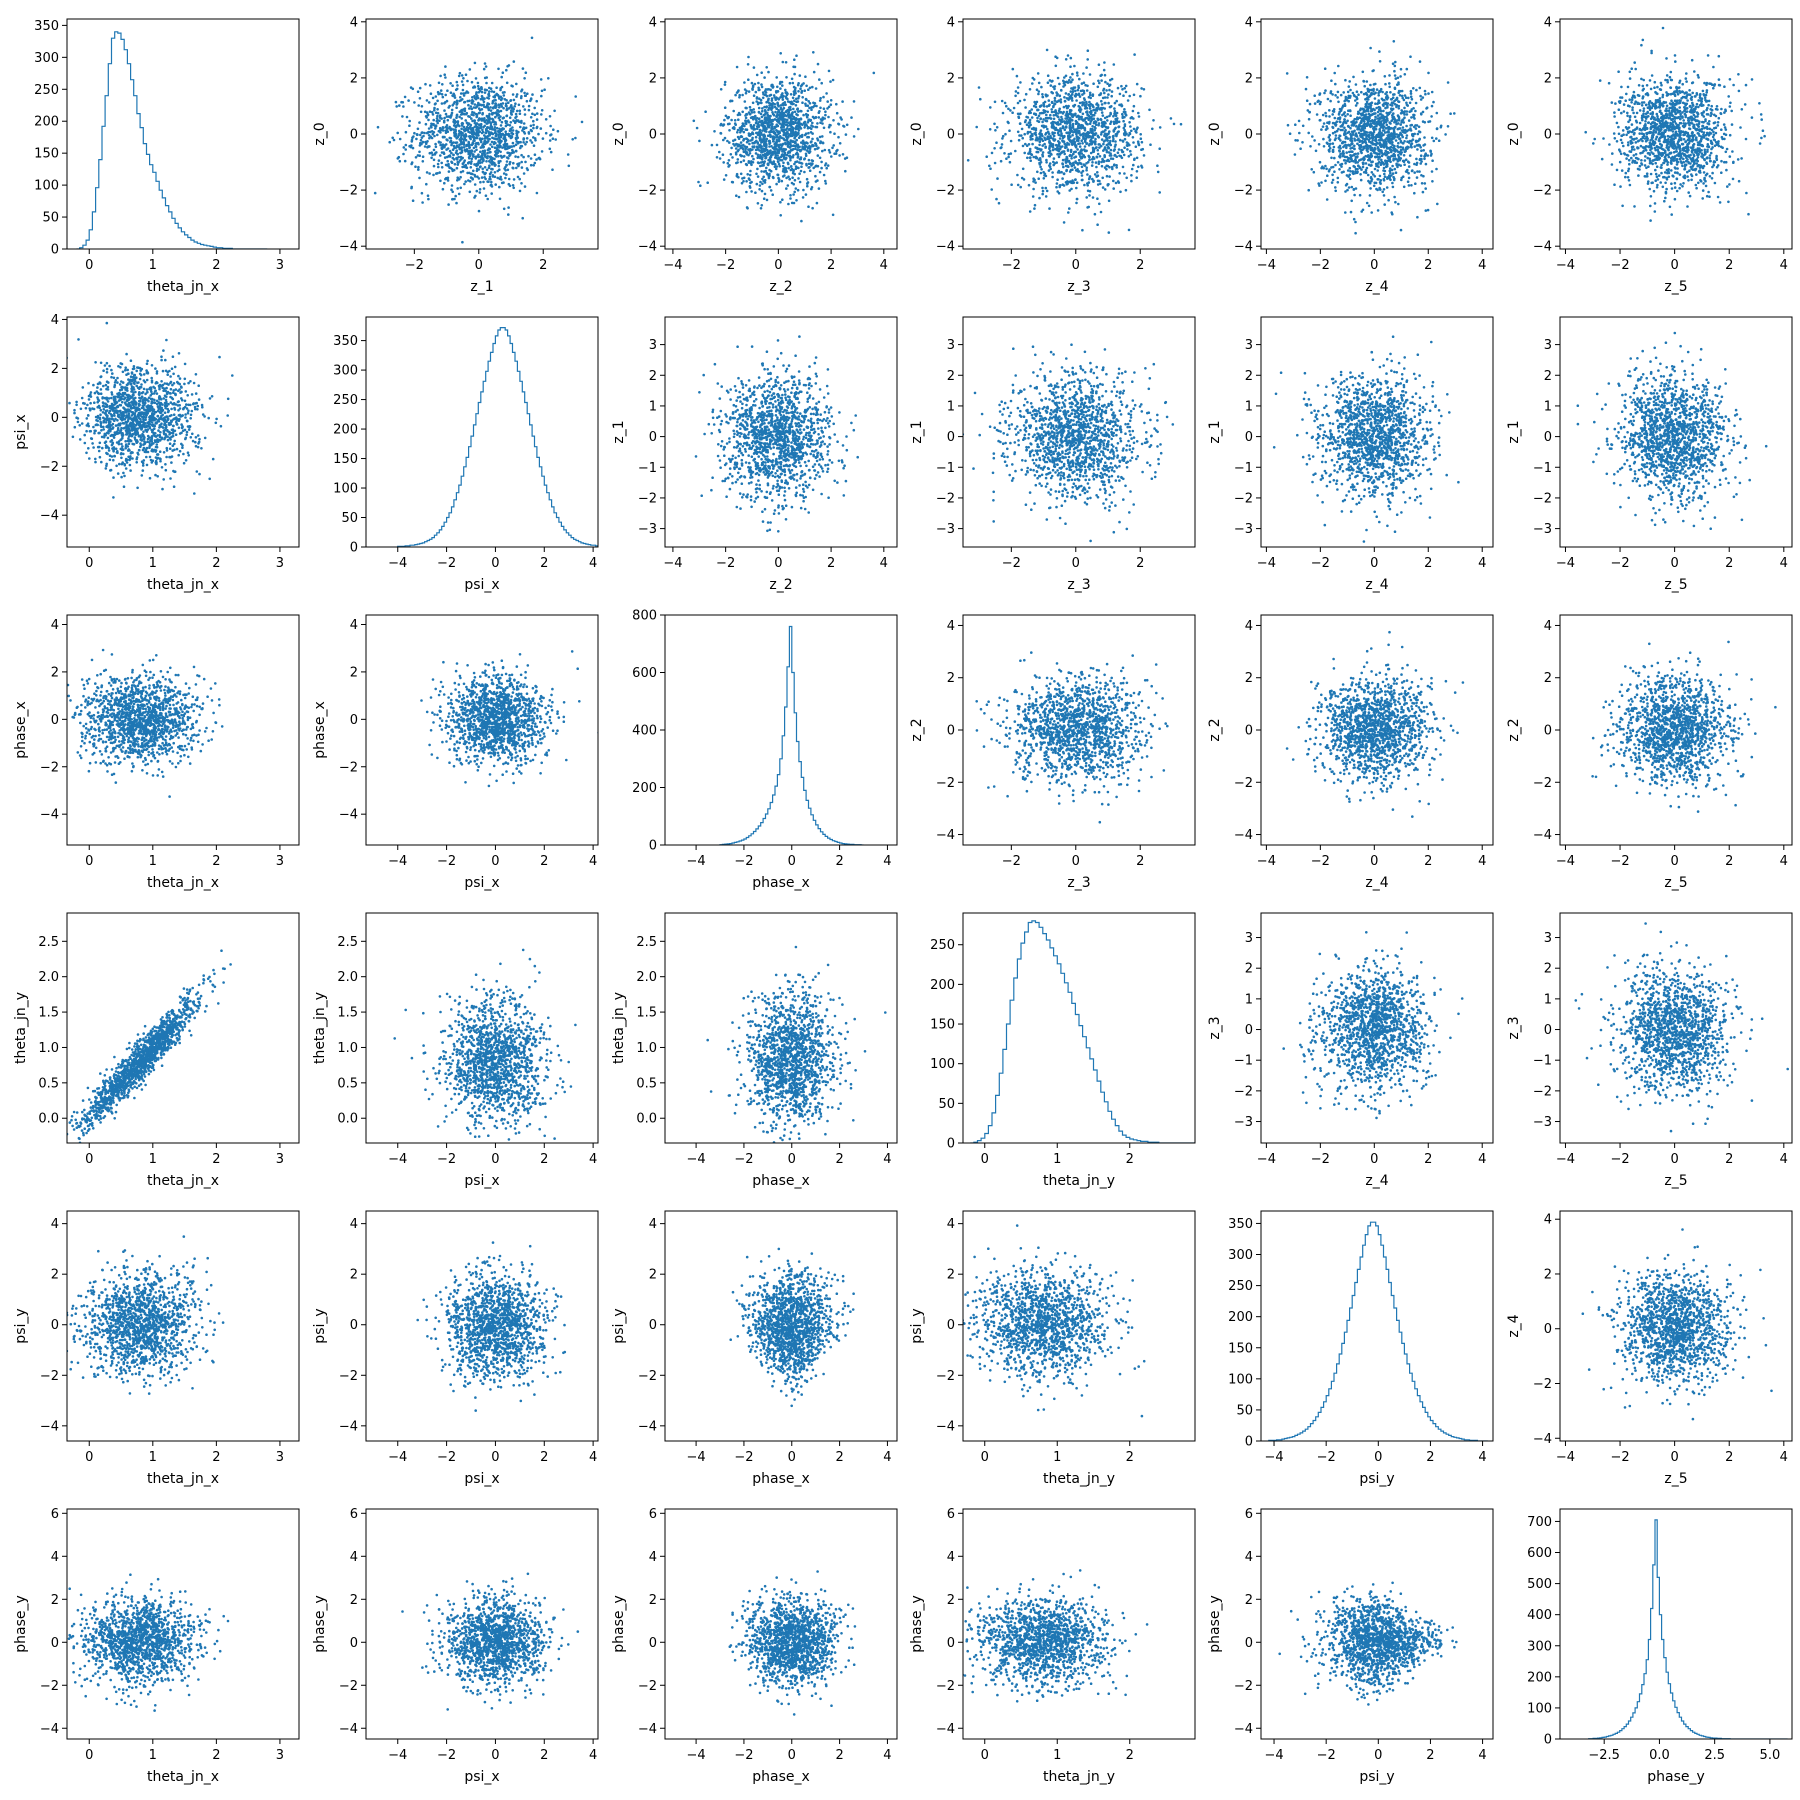 This screenshot has height=1800, width=1800. What do you see at coordinates (725, 265) in the screenshot?
I see `x-tick-label: −2` at bounding box center [725, 265].